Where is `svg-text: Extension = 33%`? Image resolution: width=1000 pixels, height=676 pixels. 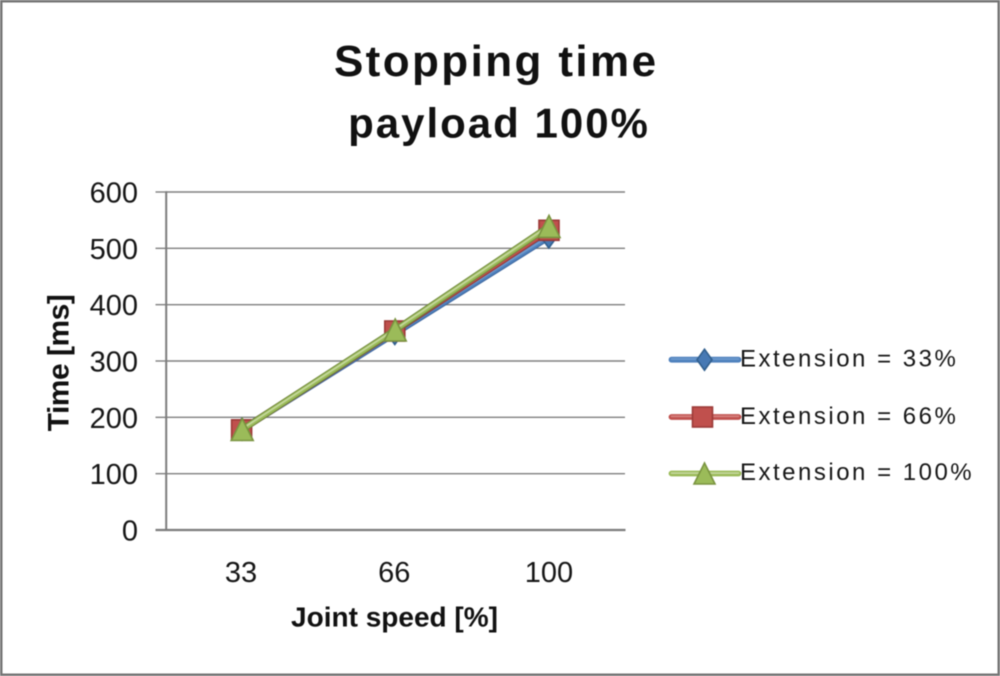 svg-text: Extension = 33% is located at coordinates (849, 359).